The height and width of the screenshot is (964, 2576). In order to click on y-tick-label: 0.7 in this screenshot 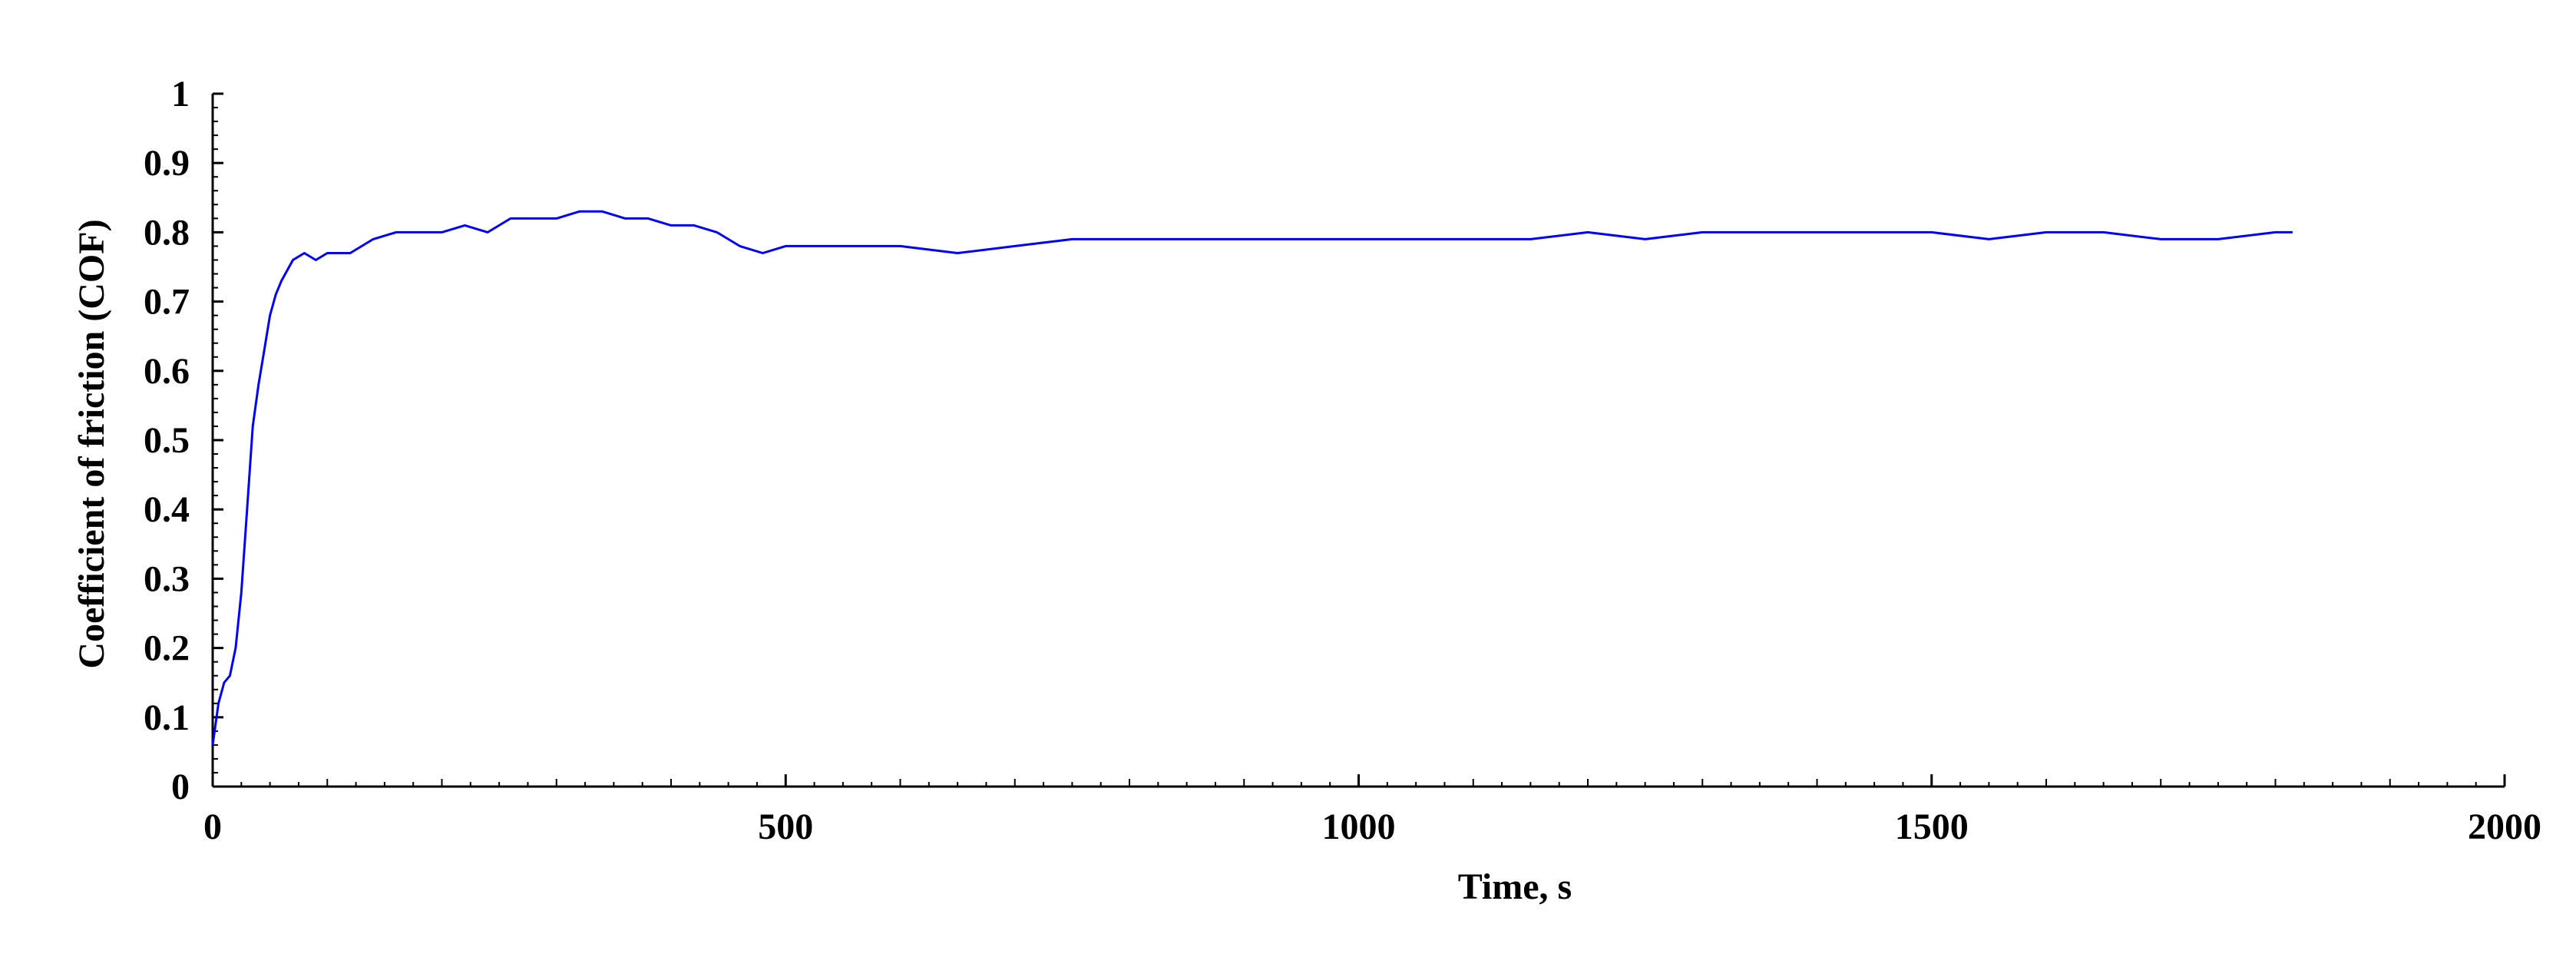, I will do `click(167, 302)`.